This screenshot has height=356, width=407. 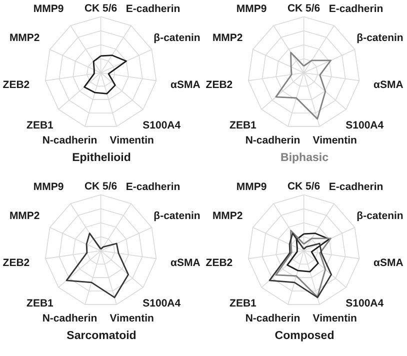 I want to click on text: Epithelioid, so click(x=101, y=158).